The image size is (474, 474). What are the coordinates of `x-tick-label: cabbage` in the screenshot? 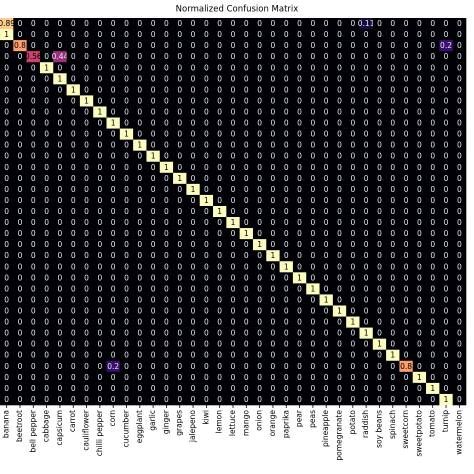 It's located at (46, 426).